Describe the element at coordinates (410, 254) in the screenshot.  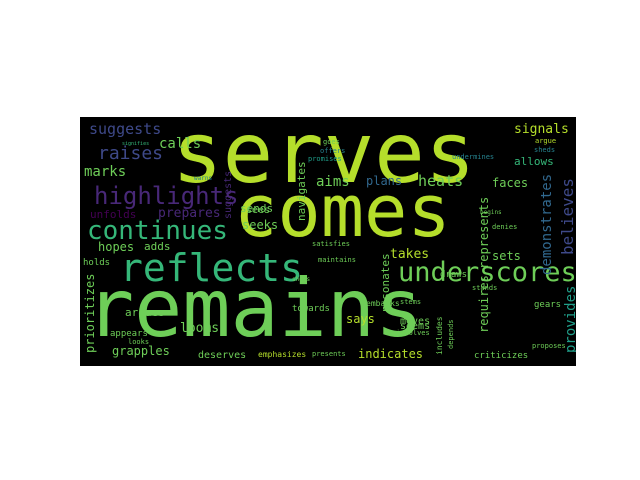
I see `word-takes: takes` at that location.